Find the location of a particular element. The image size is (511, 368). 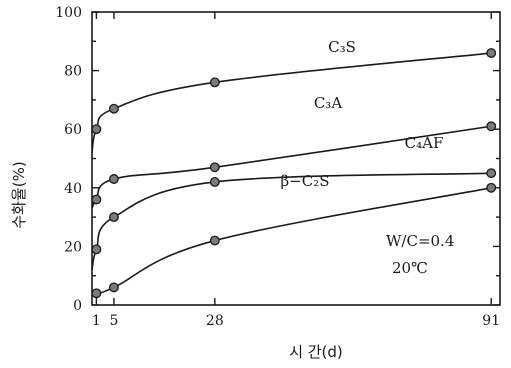

y-tick-label: 80 is located at coordinates (73, 72).